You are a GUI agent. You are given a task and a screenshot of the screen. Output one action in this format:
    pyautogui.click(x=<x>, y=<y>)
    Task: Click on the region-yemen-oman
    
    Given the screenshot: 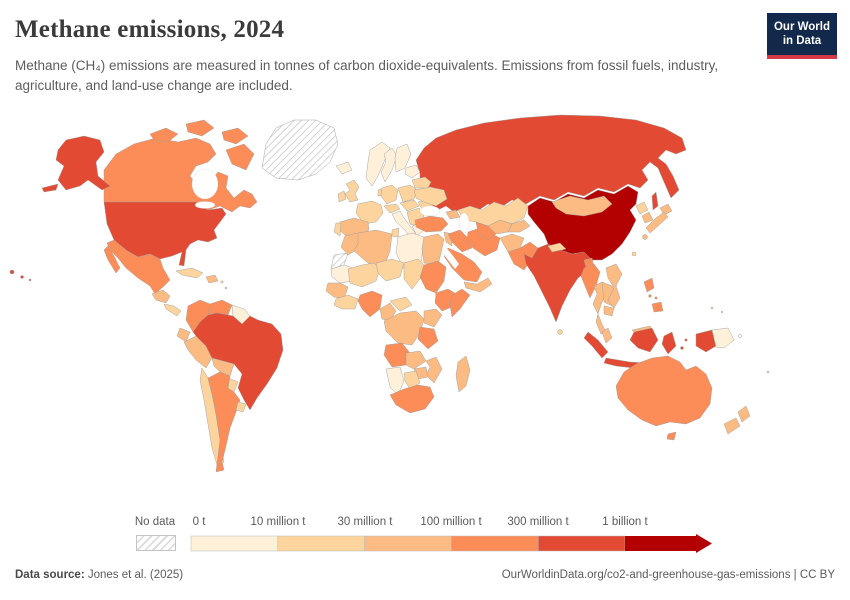 What is the action you would take?
    pyautogui.click(x=478, y=285)
    